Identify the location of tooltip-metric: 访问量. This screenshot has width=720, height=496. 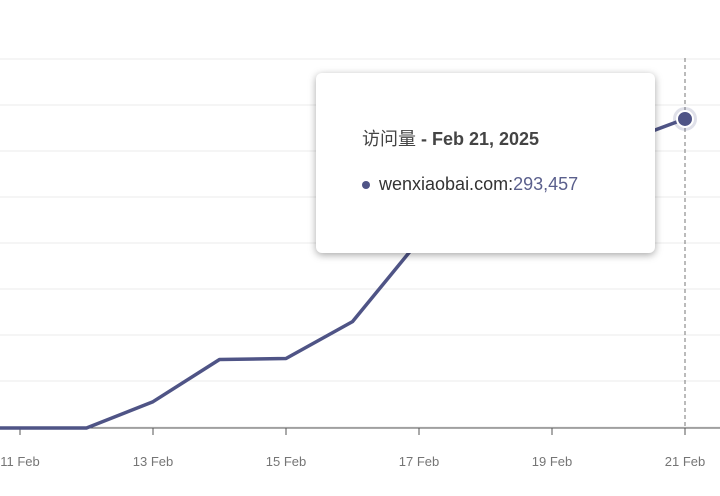
(389, 139).